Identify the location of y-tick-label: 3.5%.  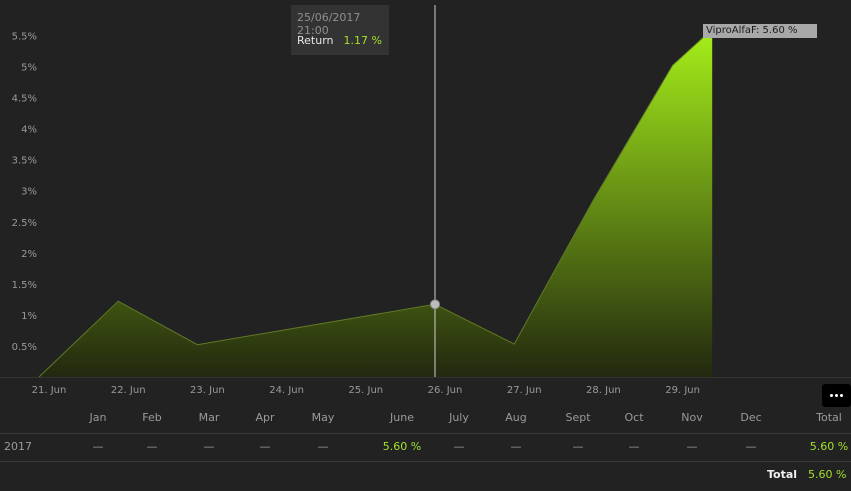
(24, 161).